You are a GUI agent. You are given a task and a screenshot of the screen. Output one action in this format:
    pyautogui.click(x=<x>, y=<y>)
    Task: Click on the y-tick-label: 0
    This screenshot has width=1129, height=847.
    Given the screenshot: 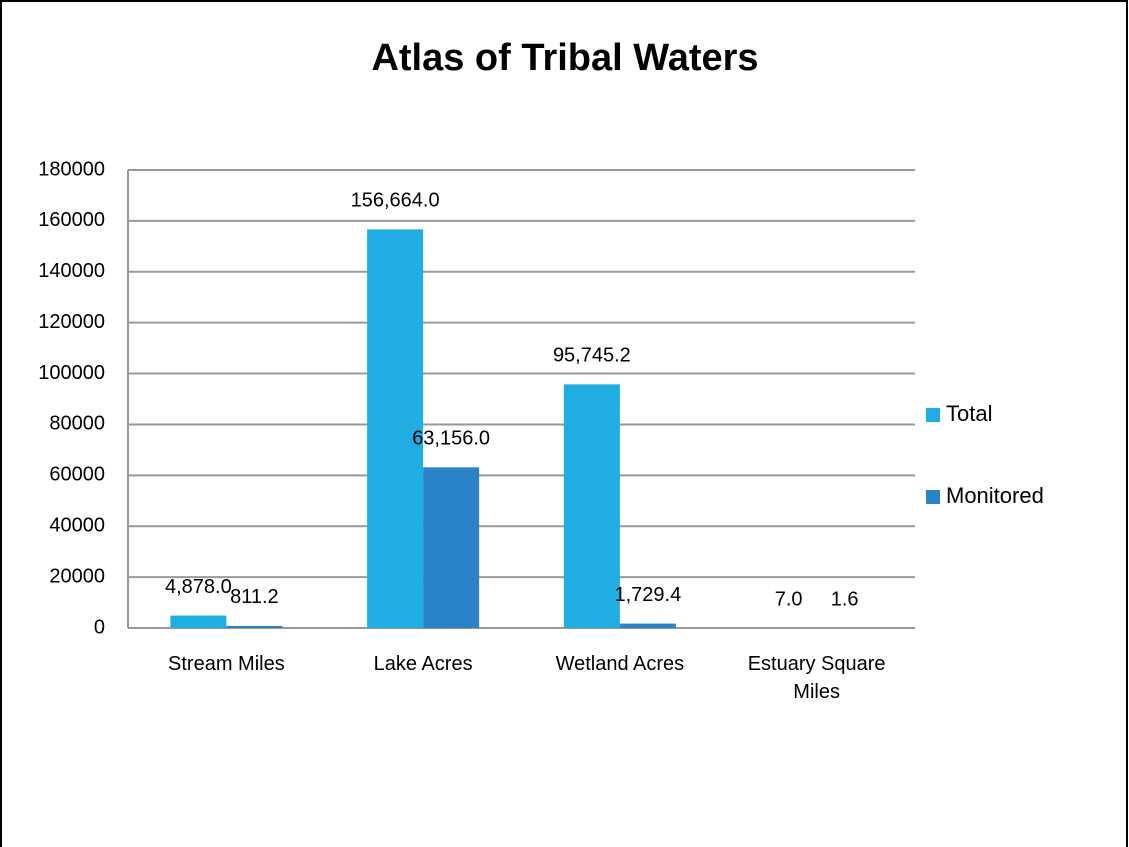 What is the action you would take?
    pyautogui.click(x=99, y=627)
    